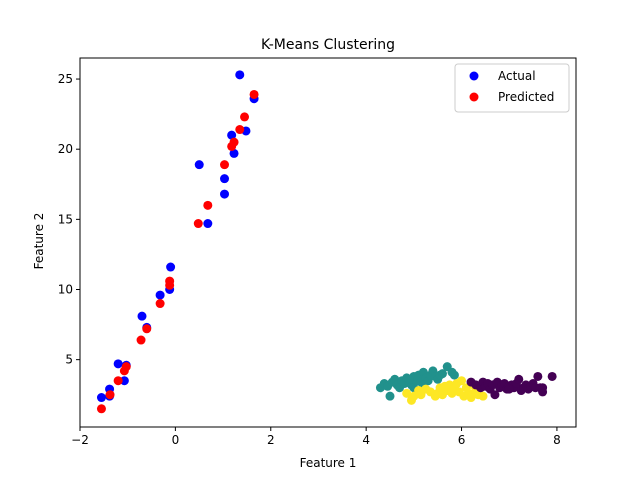  I want to click on legend: Actual Predicted, so click(512, 88).